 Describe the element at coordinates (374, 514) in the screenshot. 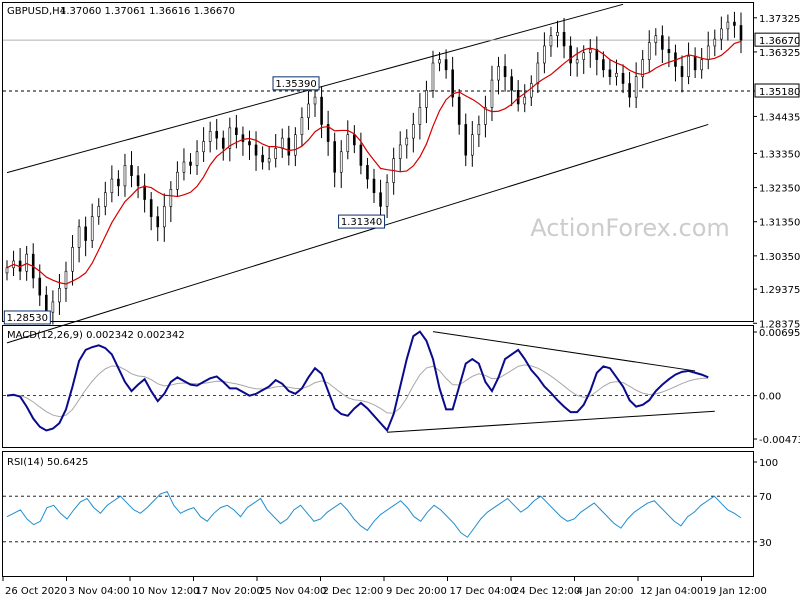

I see `rsi-line` at that location.